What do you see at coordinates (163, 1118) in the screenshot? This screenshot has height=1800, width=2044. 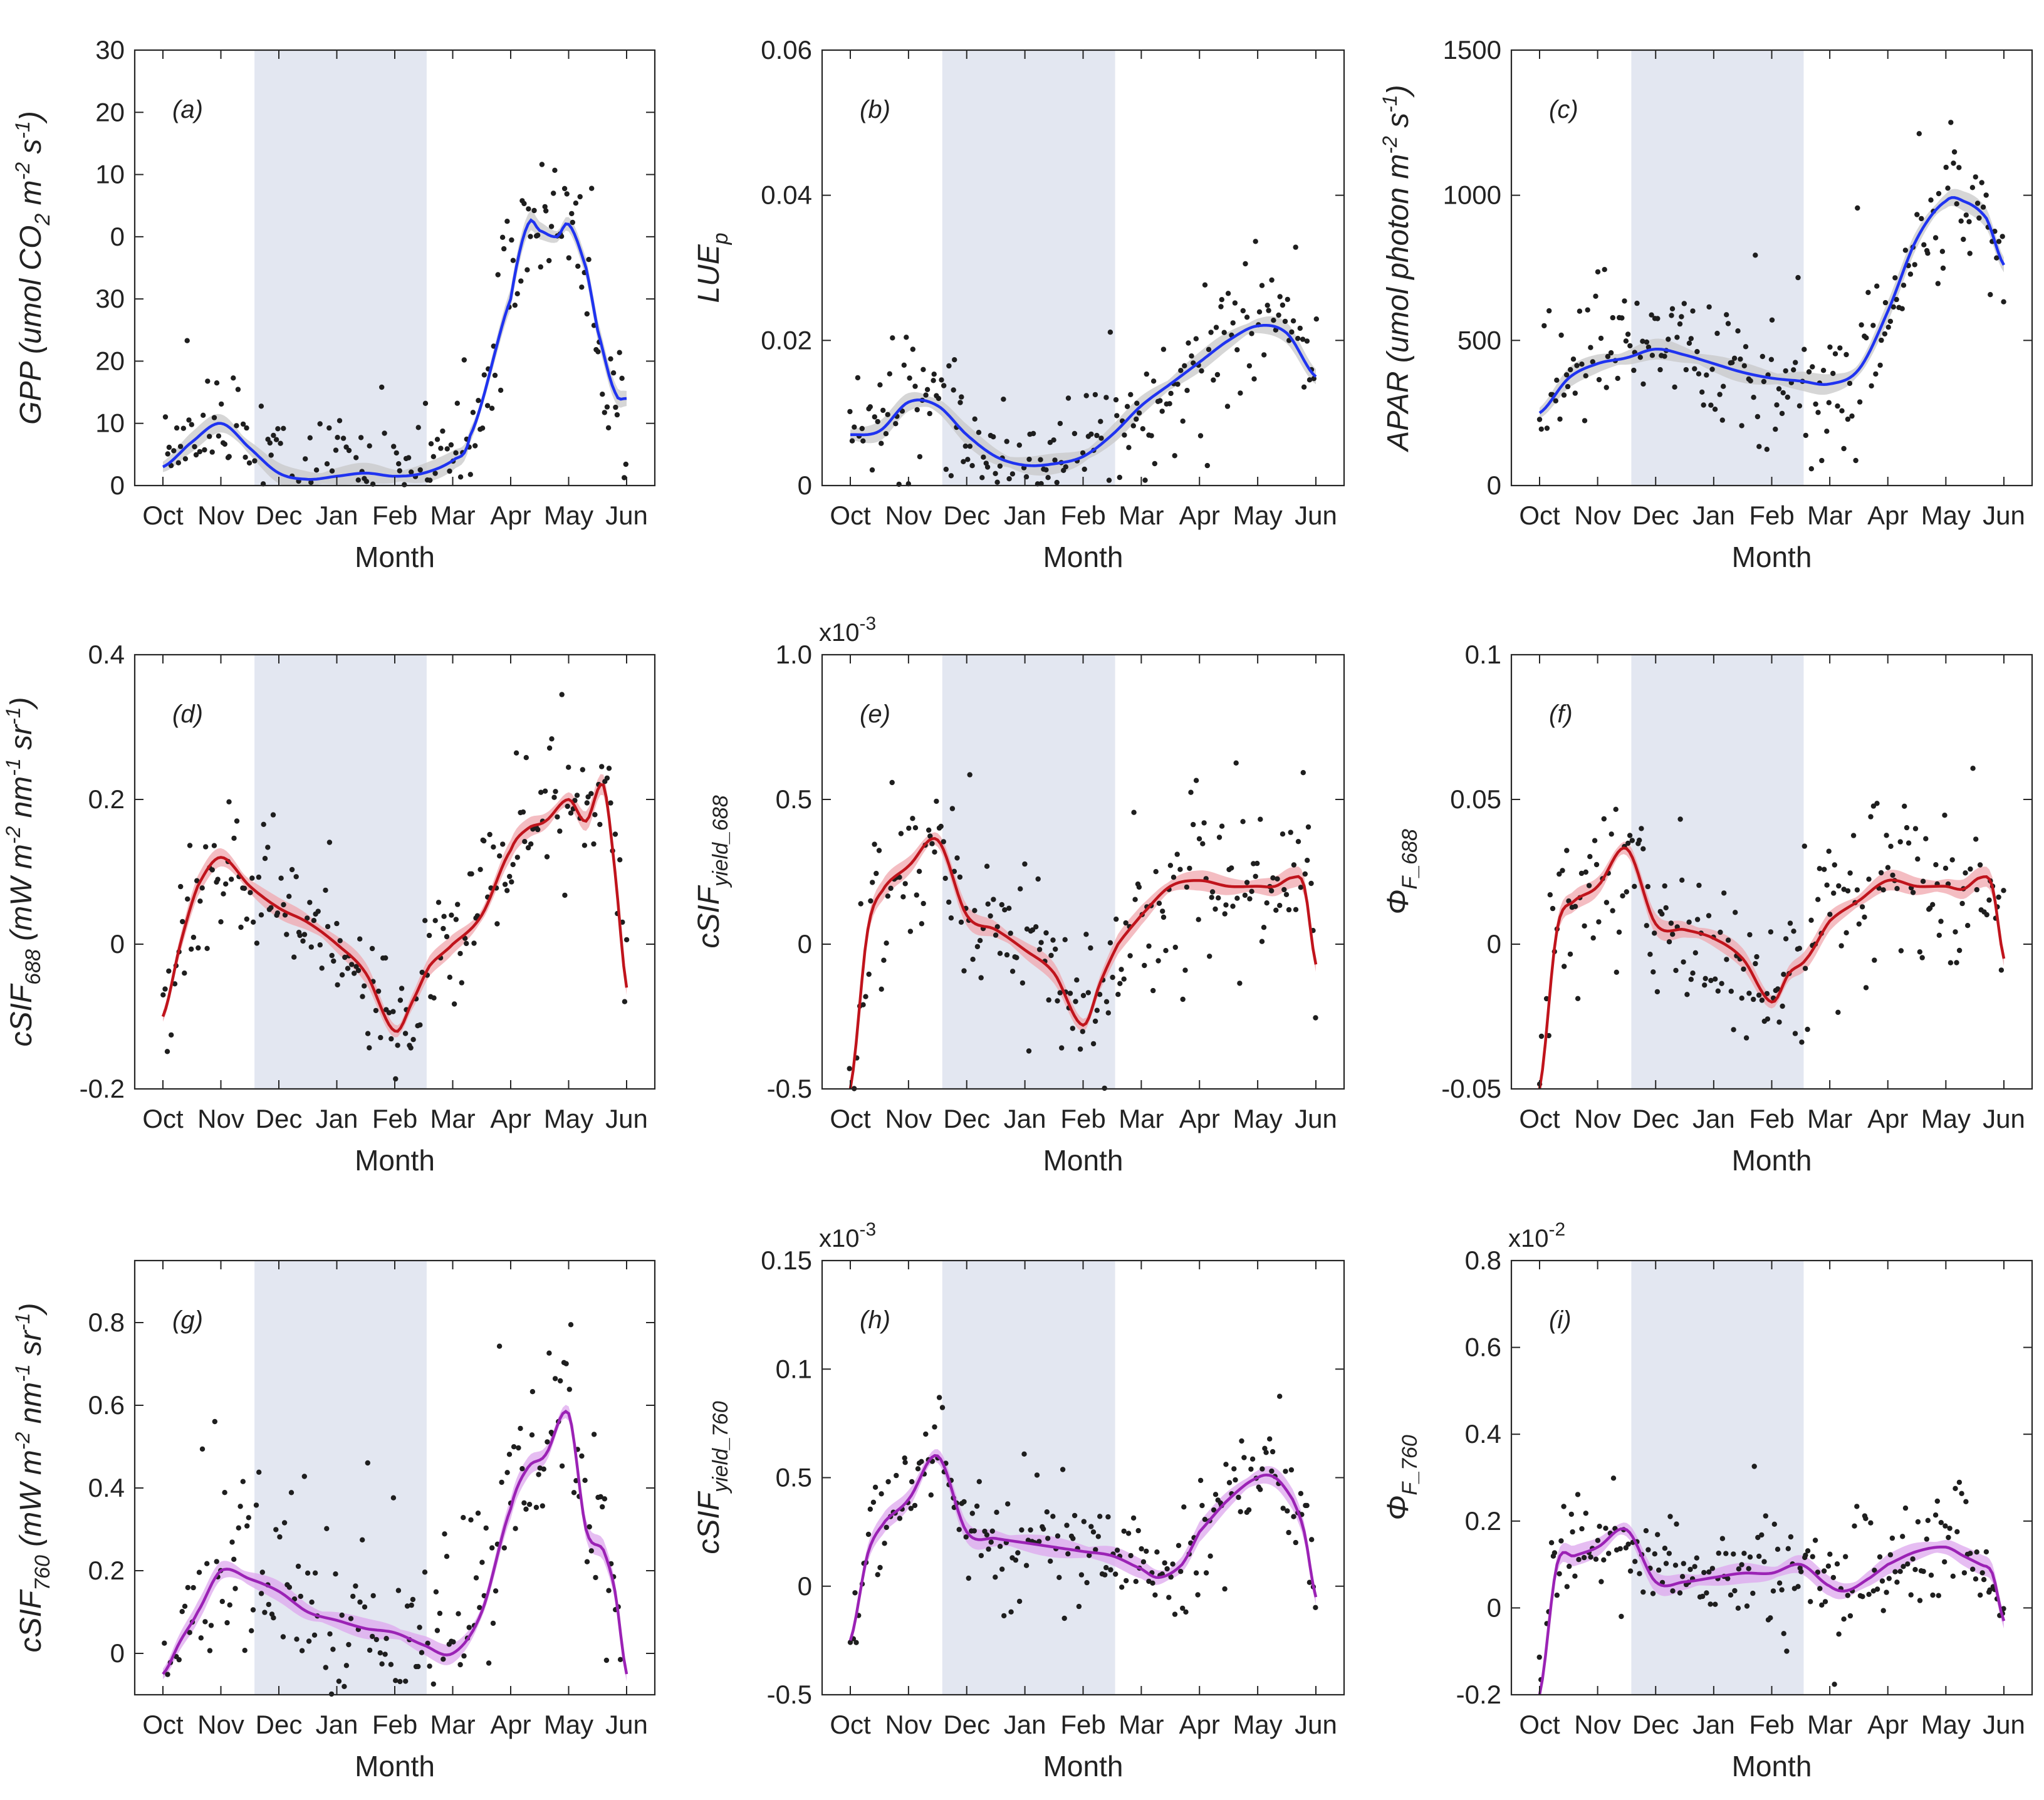 I see `xtick-label: Oct` at bounding box center [163, 1118].